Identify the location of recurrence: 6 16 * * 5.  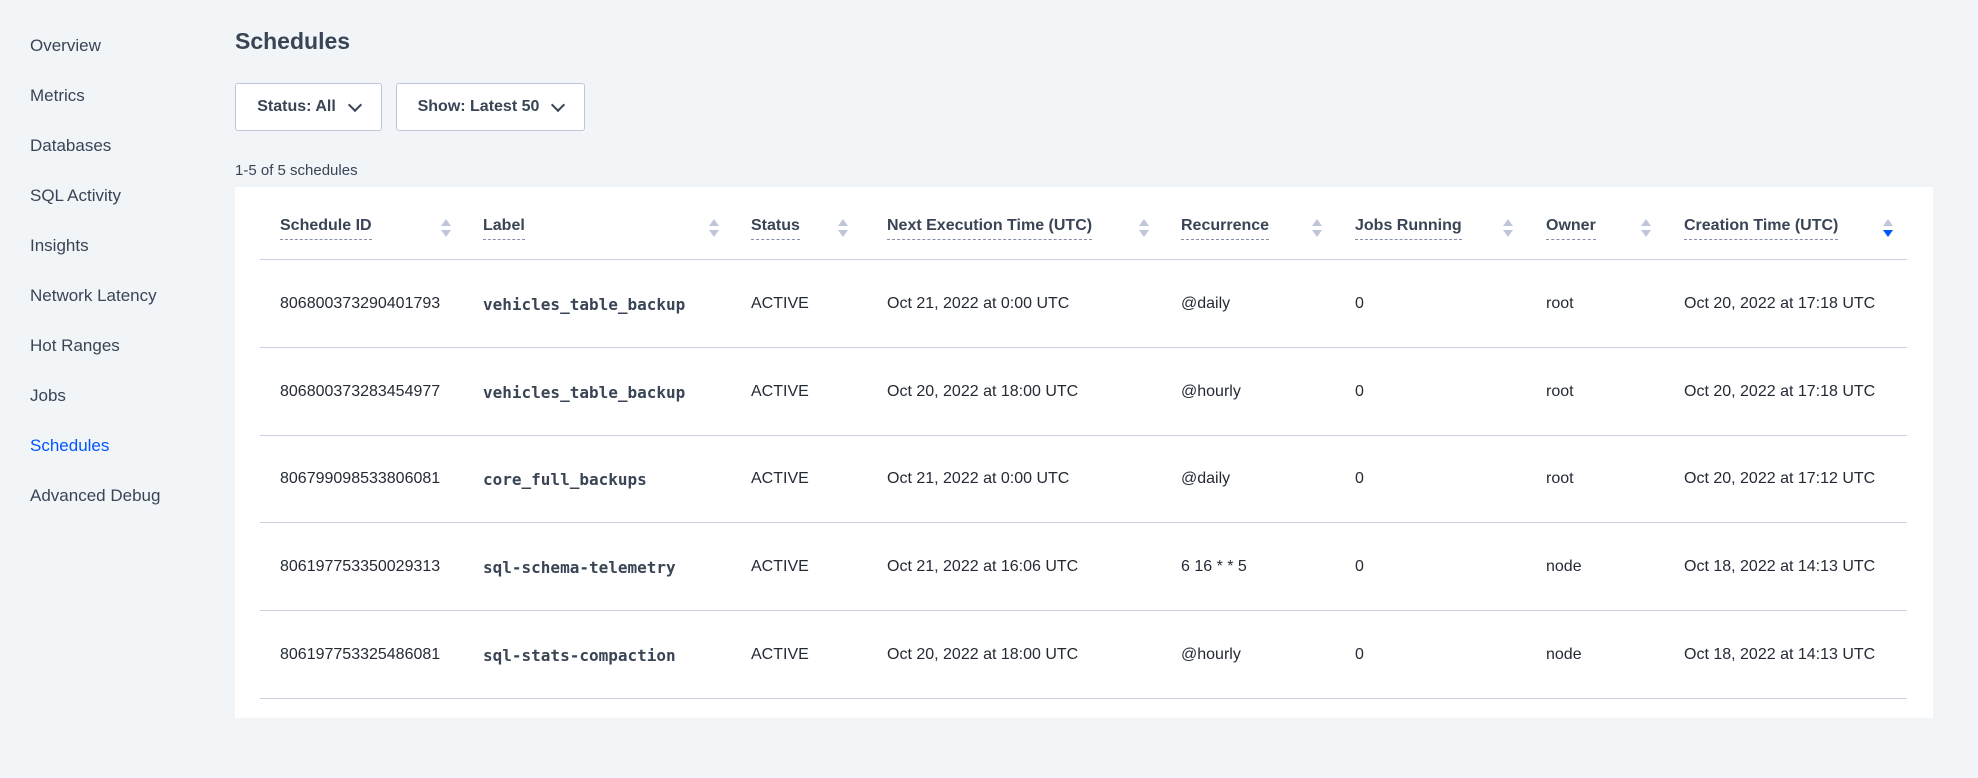
(1214, 567).